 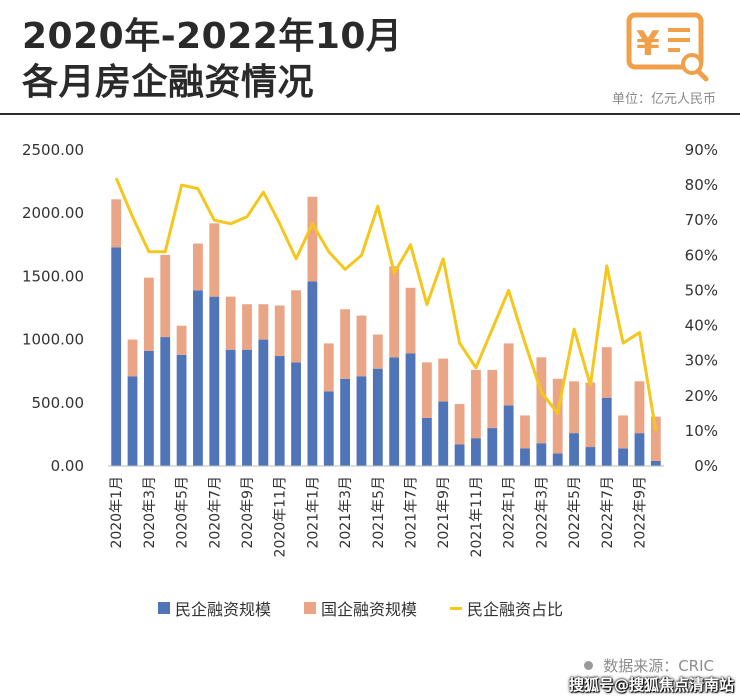 What do you see at coordinates (215, 512) in the screenshot?
I see `x-tick-label: 2020年7月` at bounding box center [215, 512].